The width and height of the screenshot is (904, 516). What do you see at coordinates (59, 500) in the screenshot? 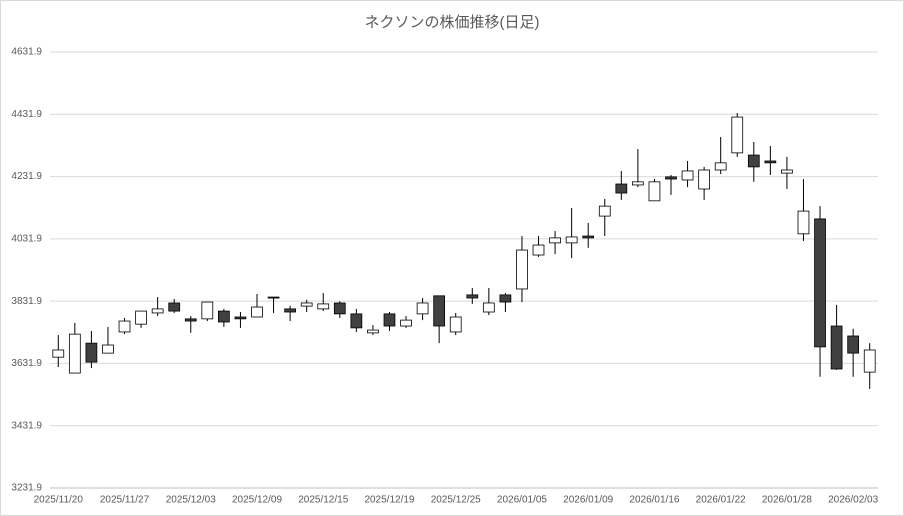
I see `x-tick-label: 2025/11/20` at bounding box center [59, 500].